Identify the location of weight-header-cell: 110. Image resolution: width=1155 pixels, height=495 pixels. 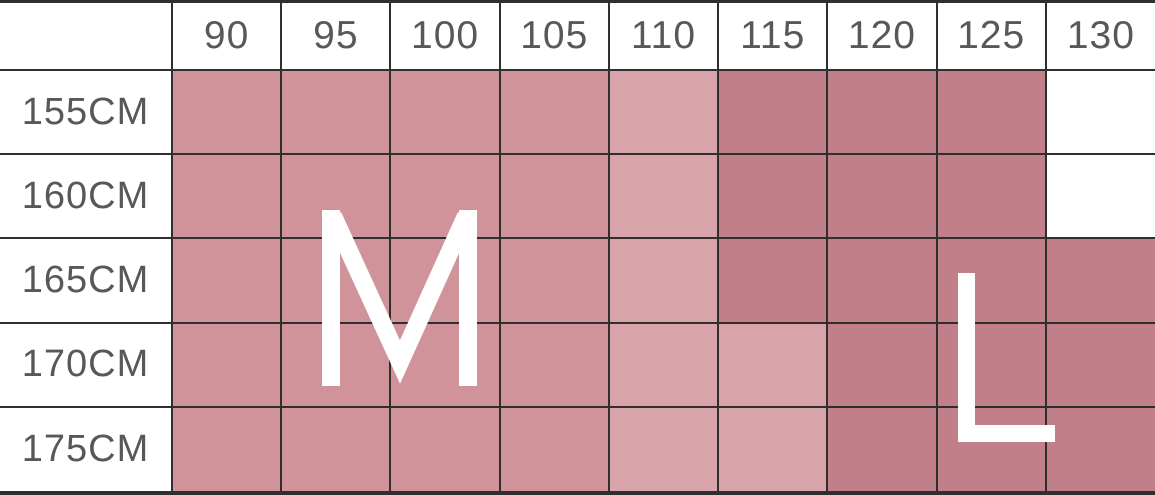
(663, 35).